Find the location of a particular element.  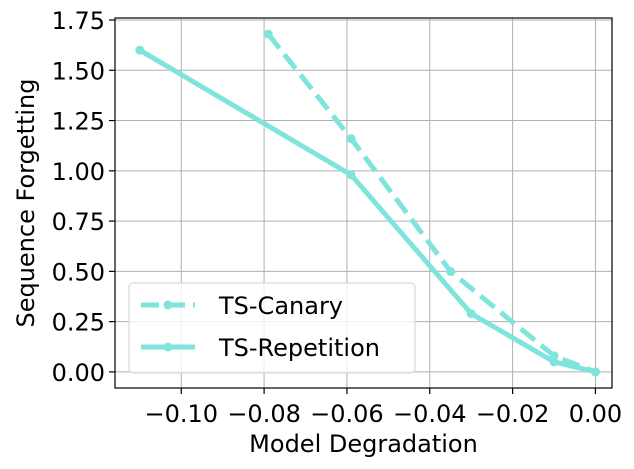

x-tick-label: −0.10 is located at coordinates (181, 414).